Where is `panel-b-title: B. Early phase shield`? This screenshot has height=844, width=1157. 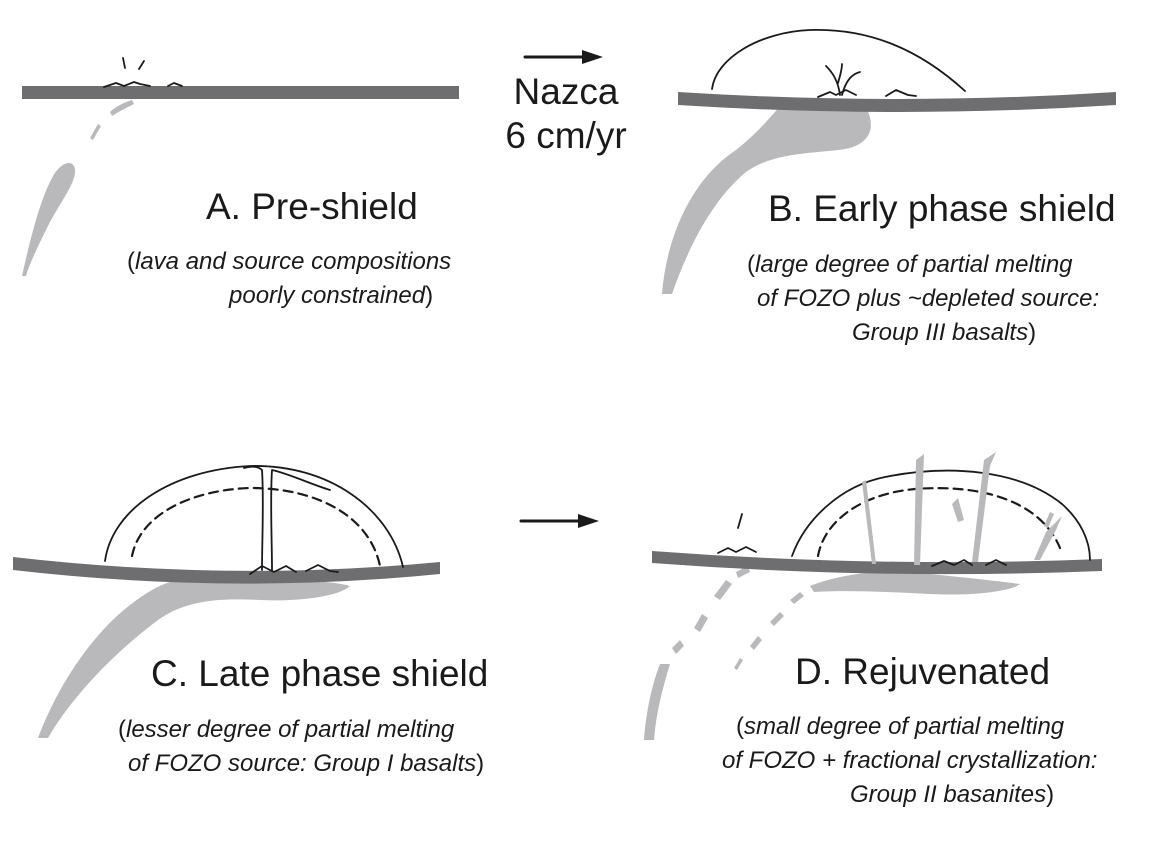
panel-b-title: B. Early phase shield is located at coordinates (942, 208).